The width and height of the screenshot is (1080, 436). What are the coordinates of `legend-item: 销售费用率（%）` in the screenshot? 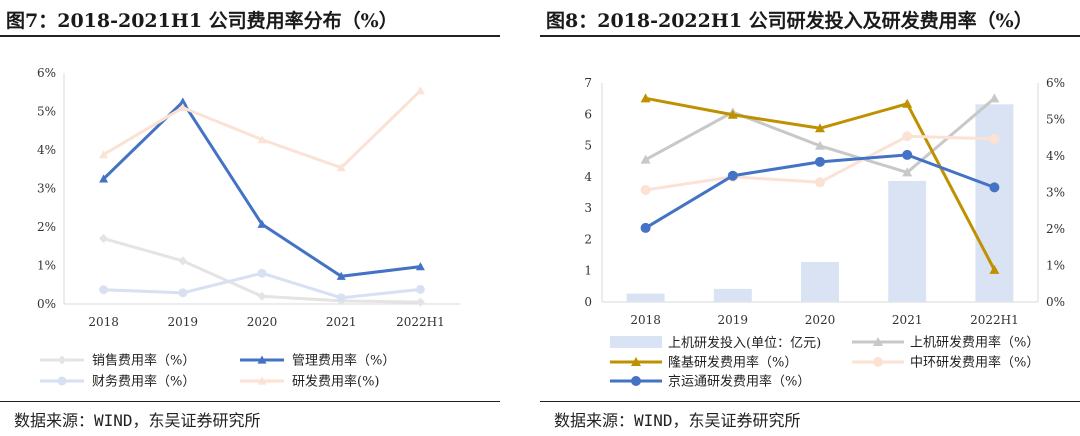 It's located at (117, 361).